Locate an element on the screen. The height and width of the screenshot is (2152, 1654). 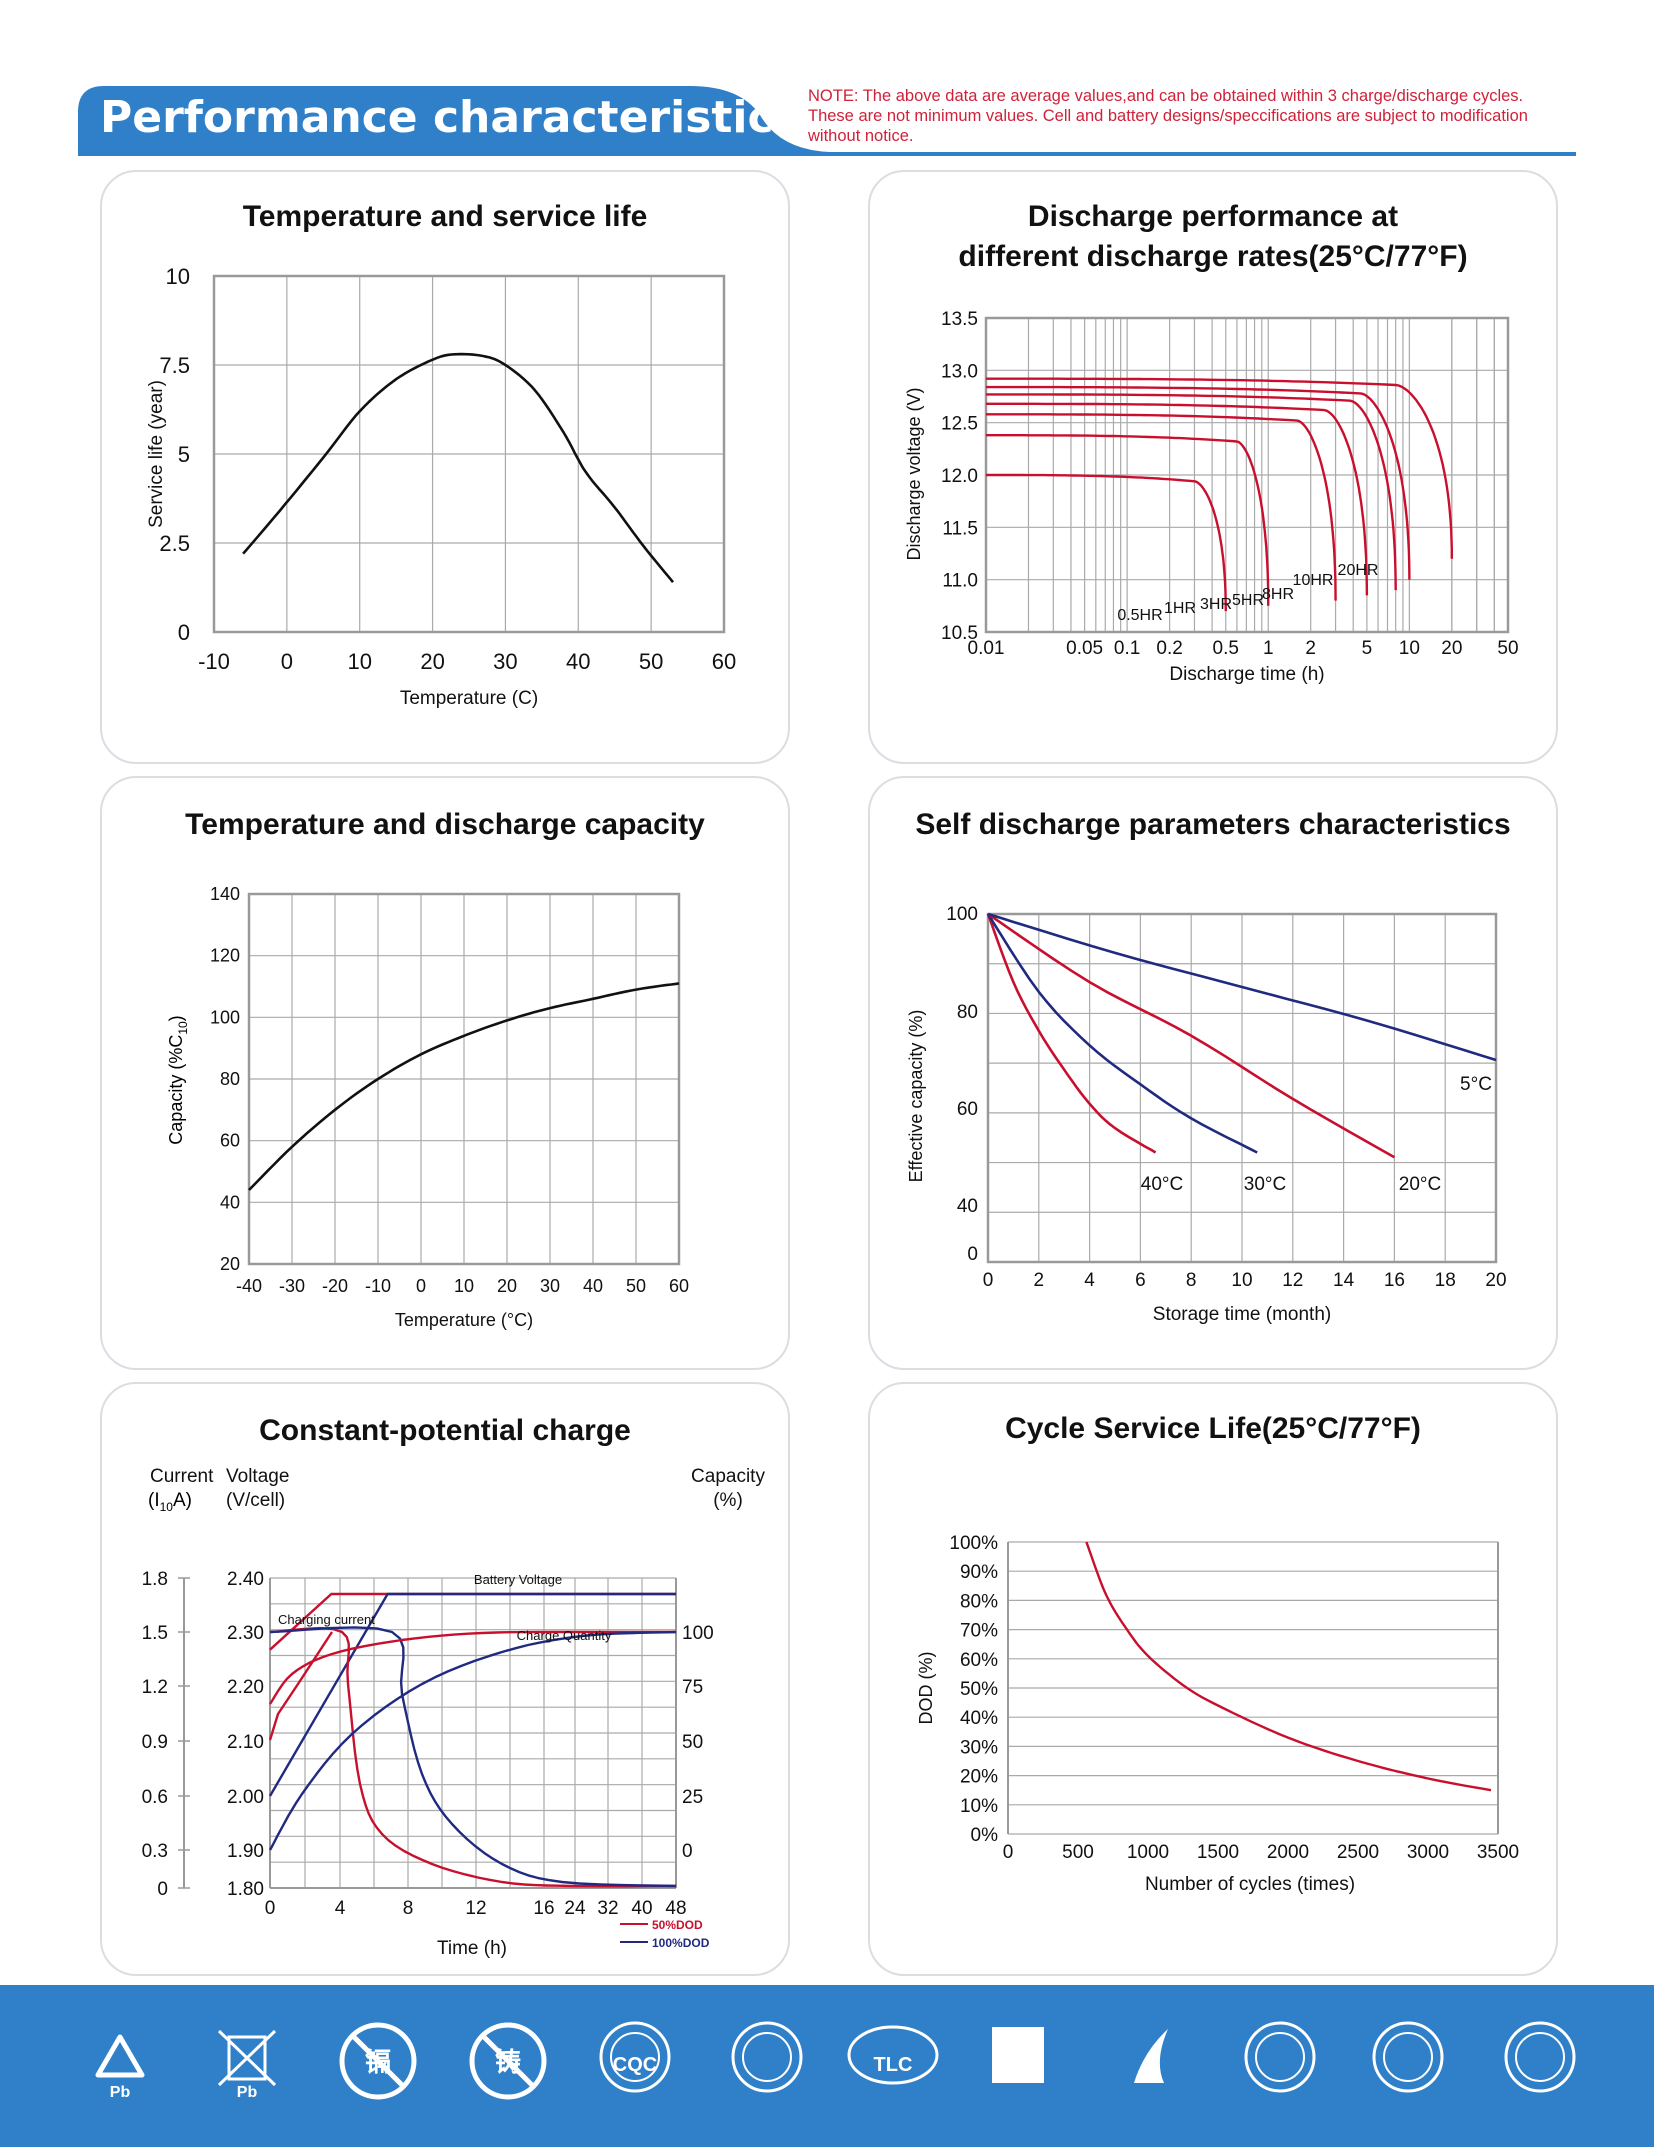
cert-label: TLC is located at coordinates (893, 2065).